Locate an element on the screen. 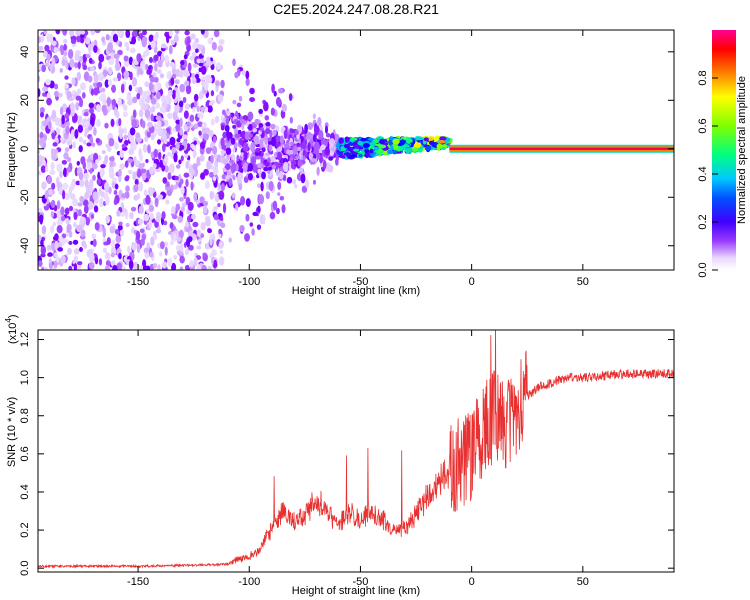 This screenshot has height=600, width=750. spectrogram-xtick-label: 0 is located at coordinates (472, 282).